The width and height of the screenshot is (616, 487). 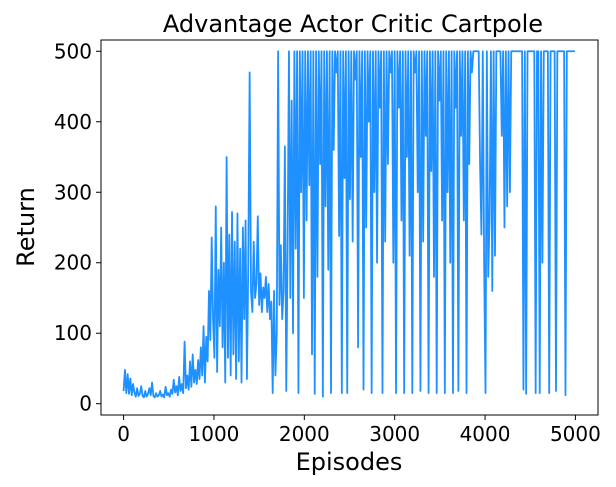 I want to click on x-tick-label: 5000, so click(x=575, y=434).